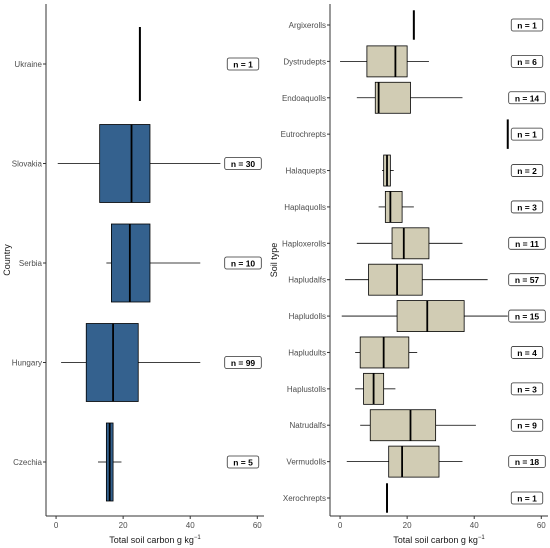 This screenshot has height=548, width=550. I want to click on category-label: Hapludolls, so click(307, 316).